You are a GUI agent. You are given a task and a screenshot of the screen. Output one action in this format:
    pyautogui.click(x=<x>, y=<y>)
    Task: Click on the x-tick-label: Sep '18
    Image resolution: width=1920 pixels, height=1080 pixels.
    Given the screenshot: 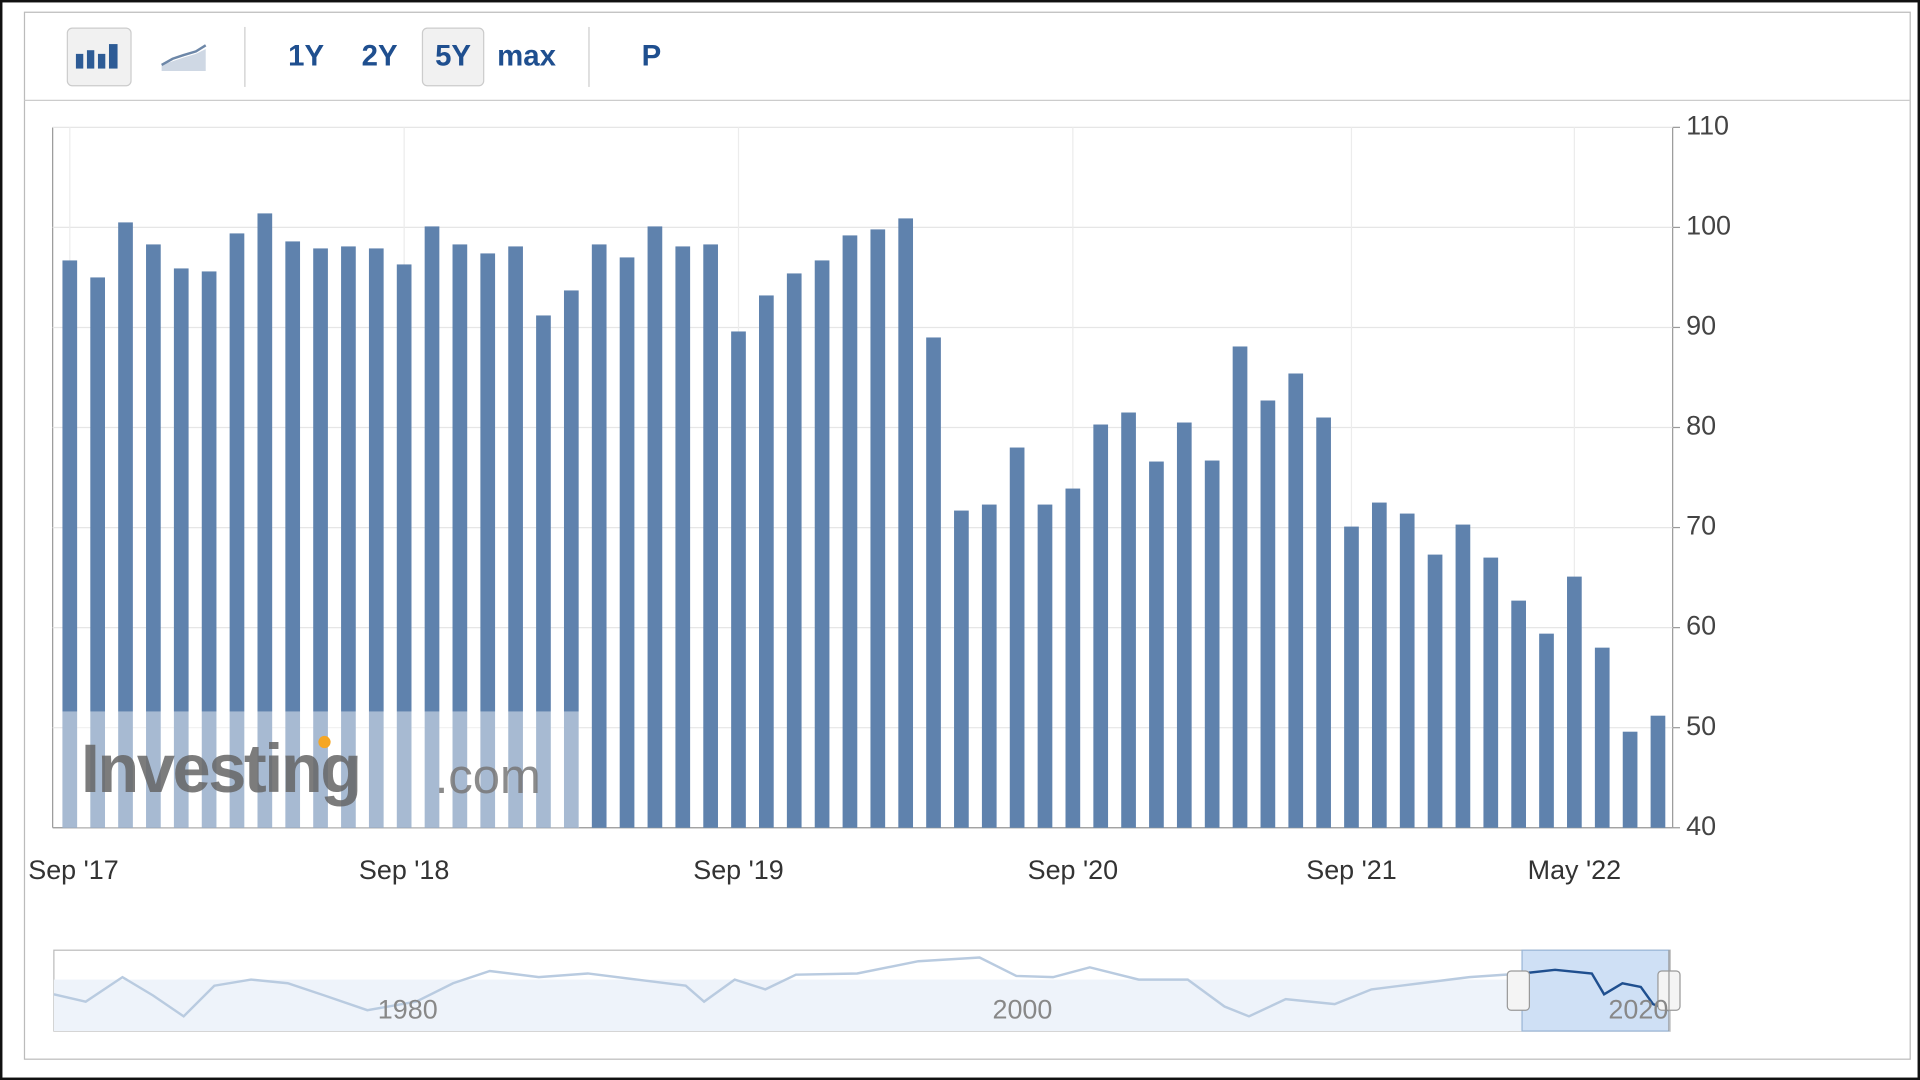 What is the action you would take?
    pyautogui.click(x=404, y=870)
    